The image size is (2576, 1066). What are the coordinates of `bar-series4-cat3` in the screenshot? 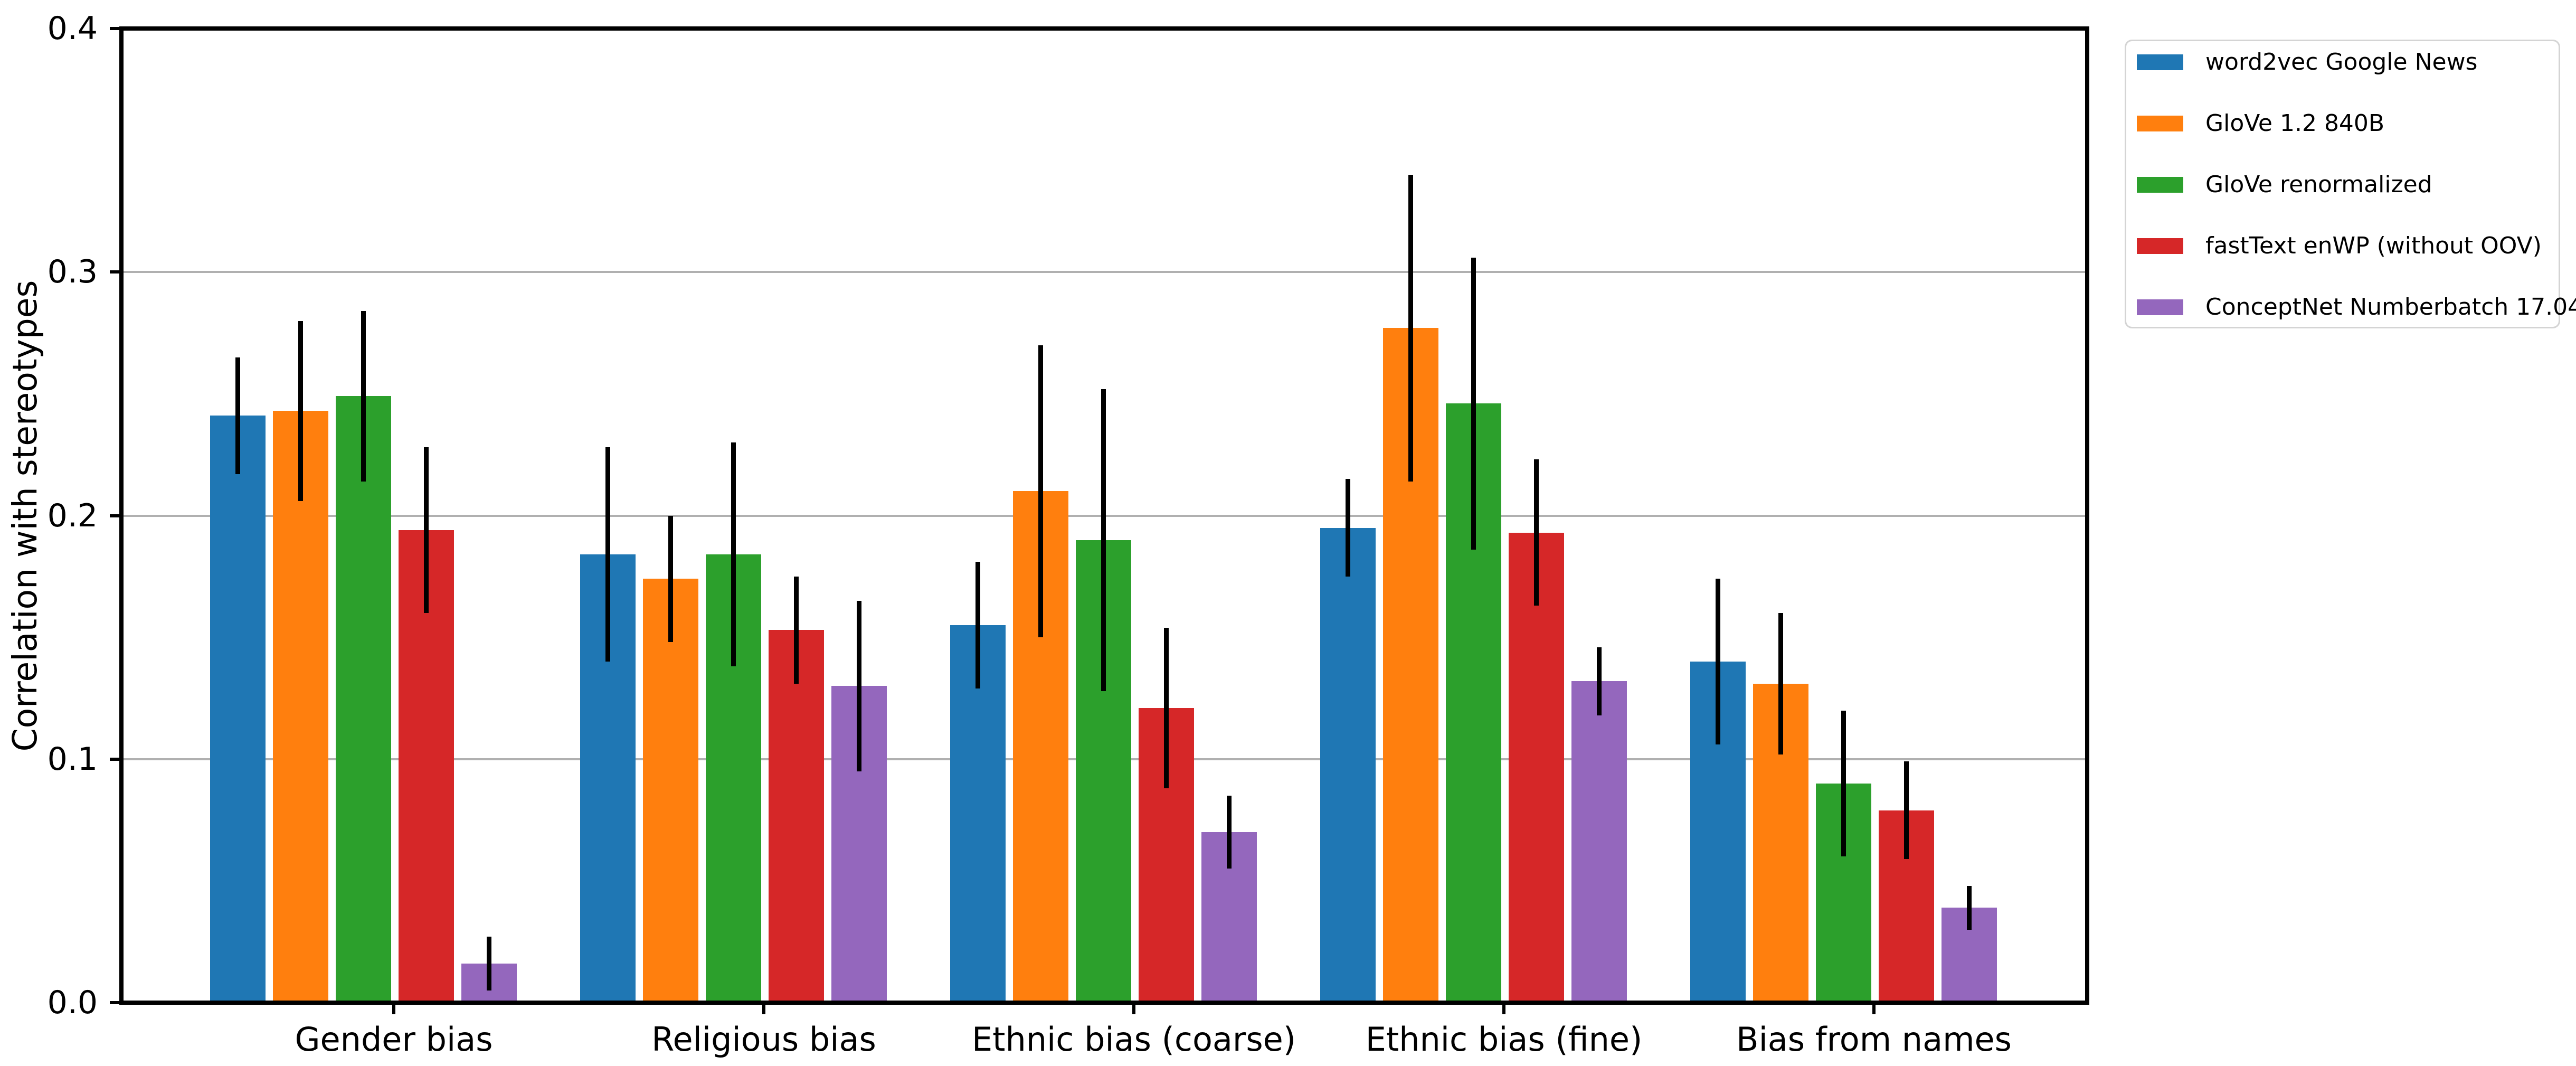 It's located at (1599, 842).